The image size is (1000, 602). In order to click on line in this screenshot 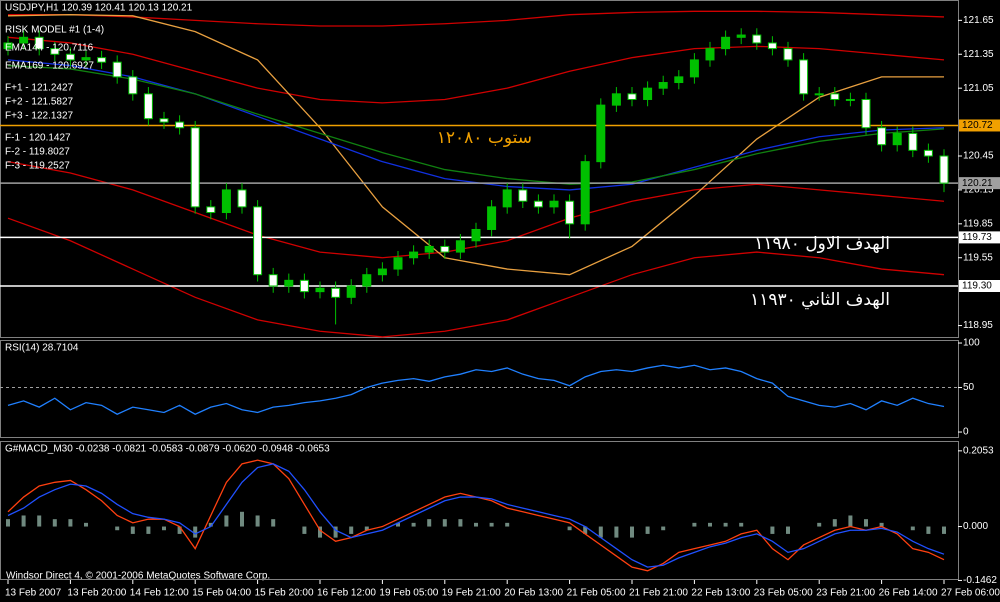, I will do `click(476, 389)`.